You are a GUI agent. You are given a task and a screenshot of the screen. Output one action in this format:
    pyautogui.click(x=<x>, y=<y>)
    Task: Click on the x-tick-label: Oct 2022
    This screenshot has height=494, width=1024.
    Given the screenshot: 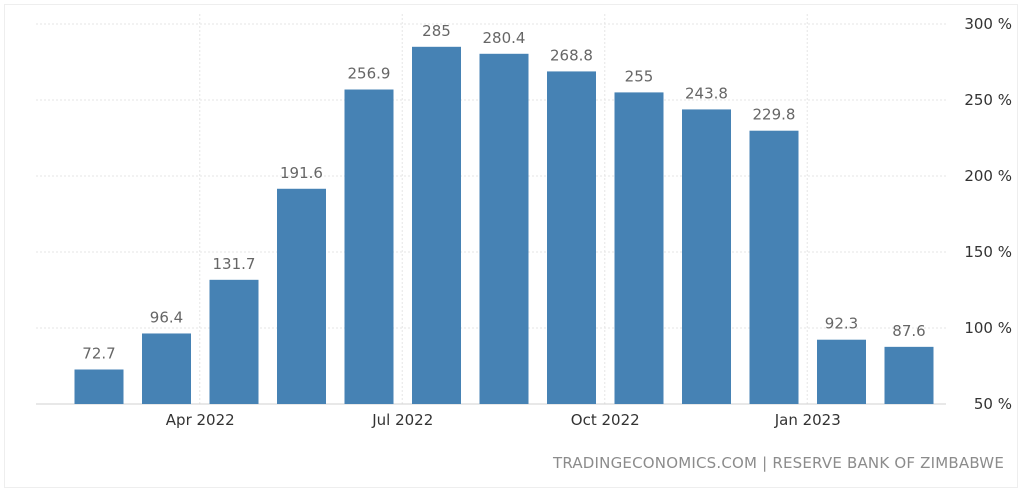 What is the action you would take?
    pyautogui.click(x=605, y=420)
    